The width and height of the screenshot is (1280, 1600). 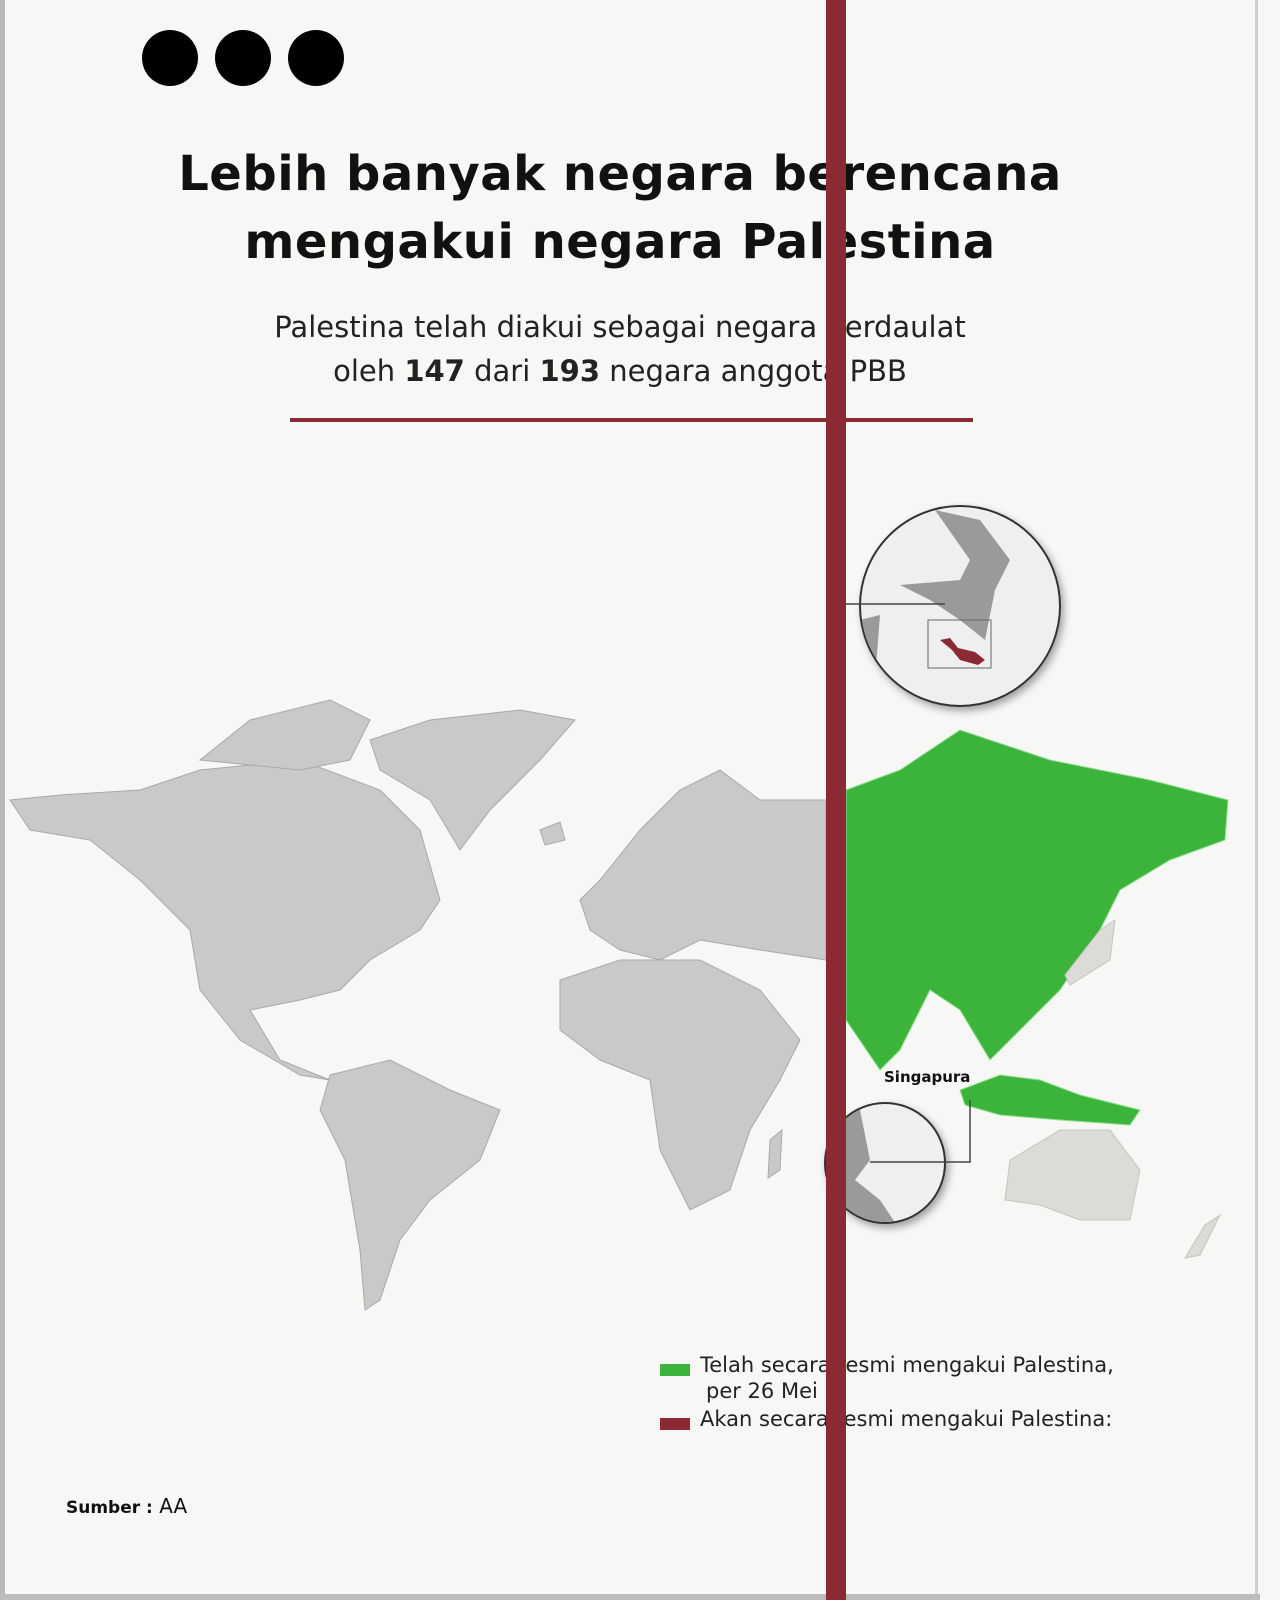 I want to click on legend-item-will-recognize: Akan secara resmi mengakui Palestina:, so click(x=887, y=1419).